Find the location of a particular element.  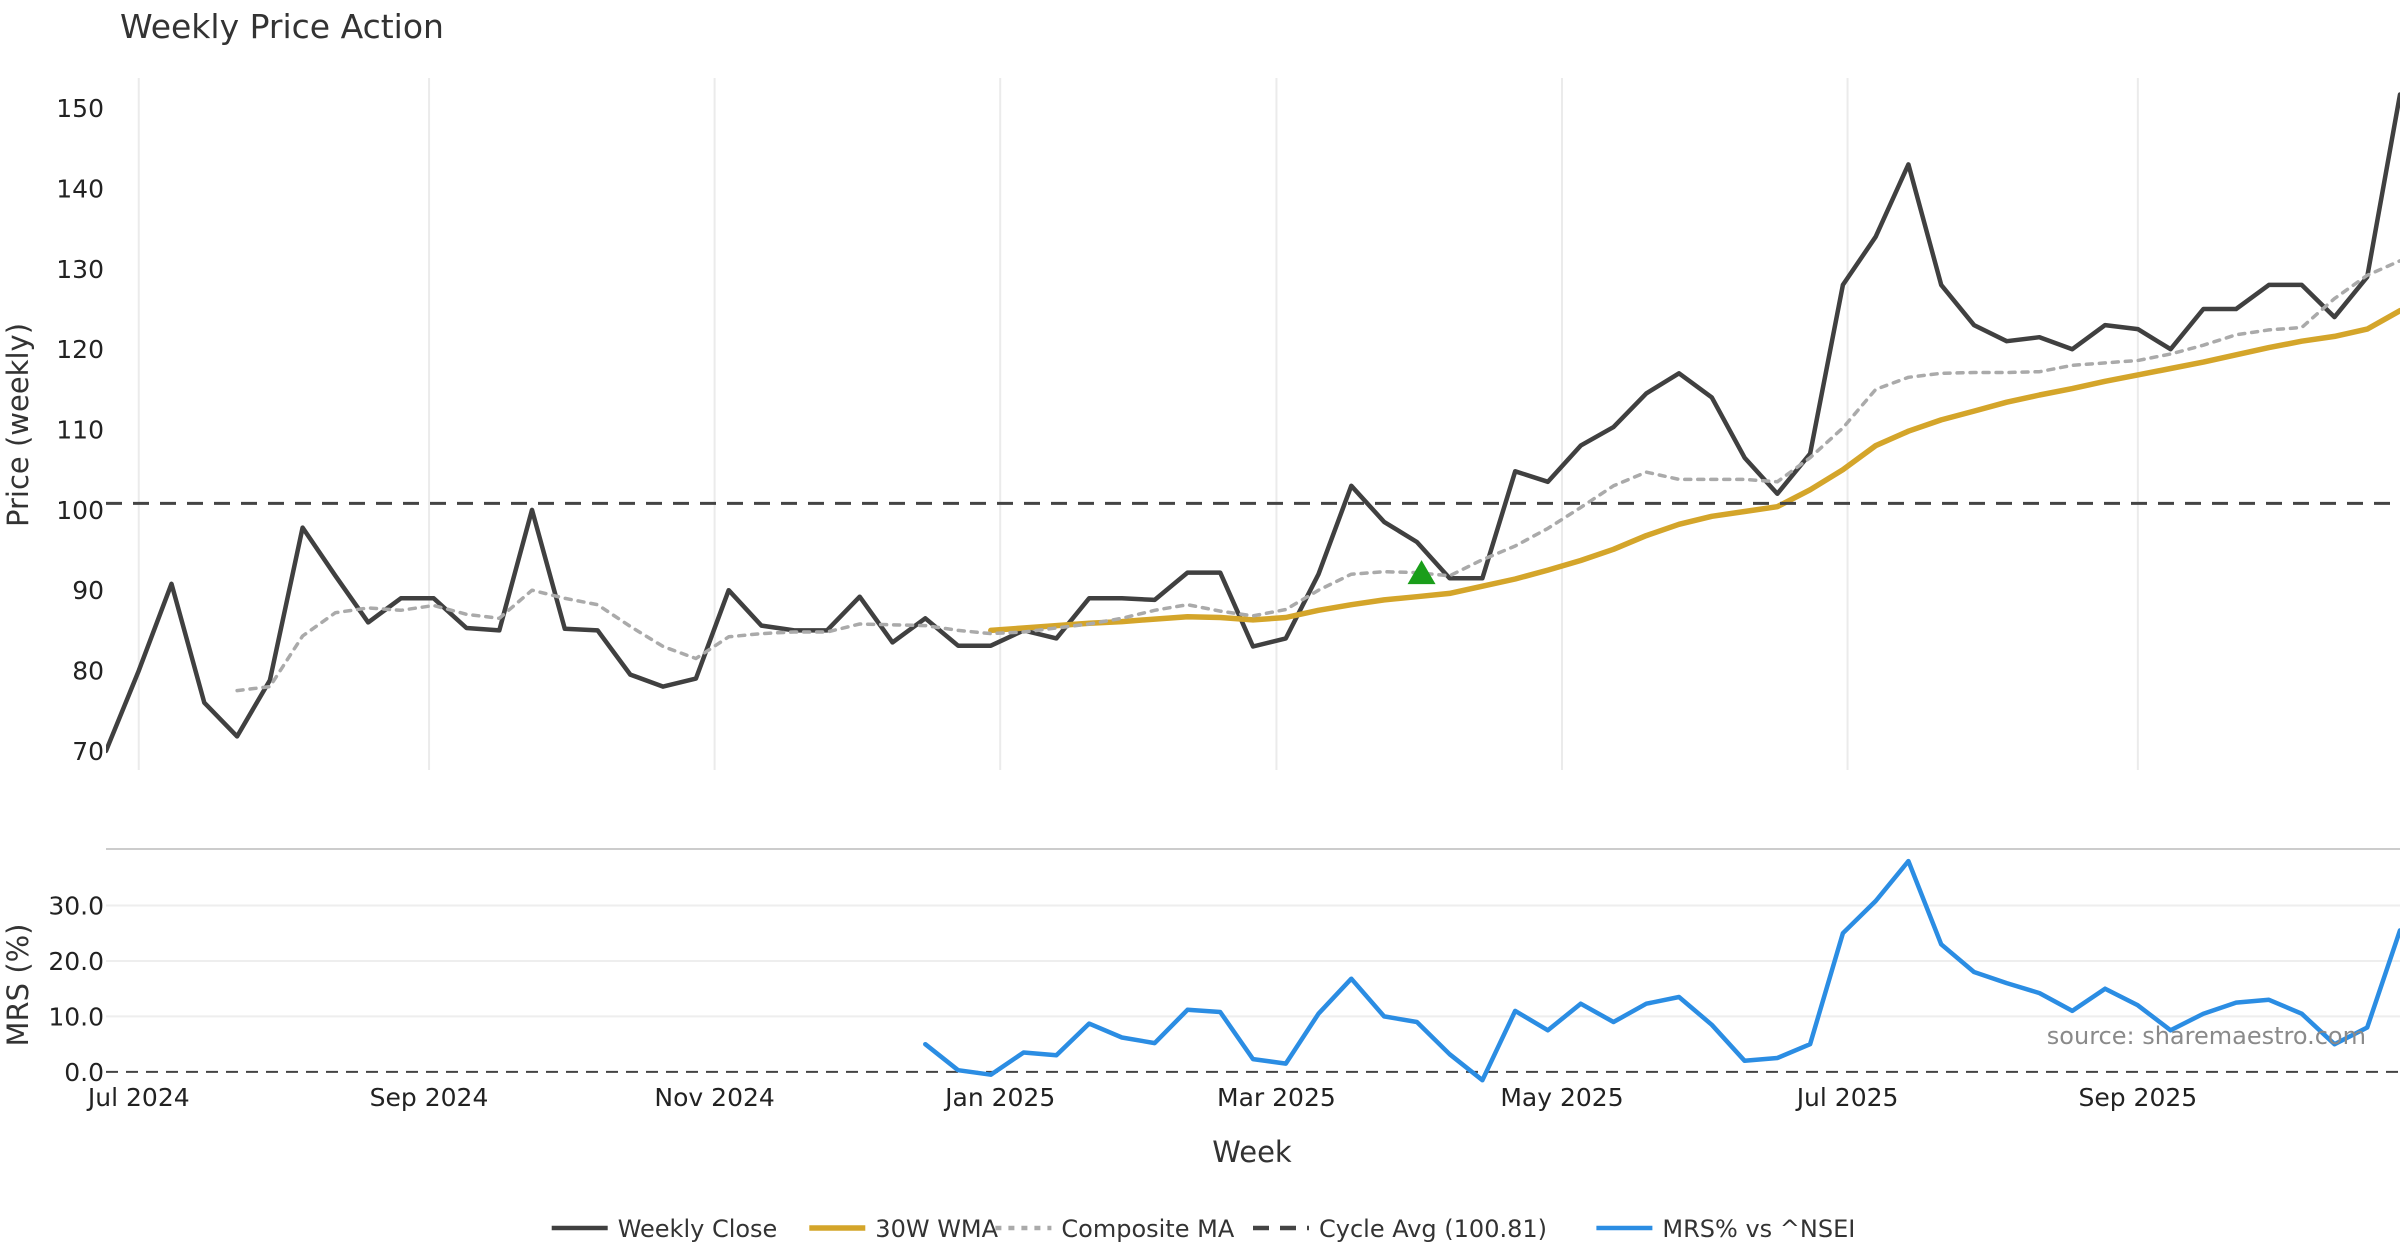

price-y-tick-140: 140 is located at coordinates (80, 189).